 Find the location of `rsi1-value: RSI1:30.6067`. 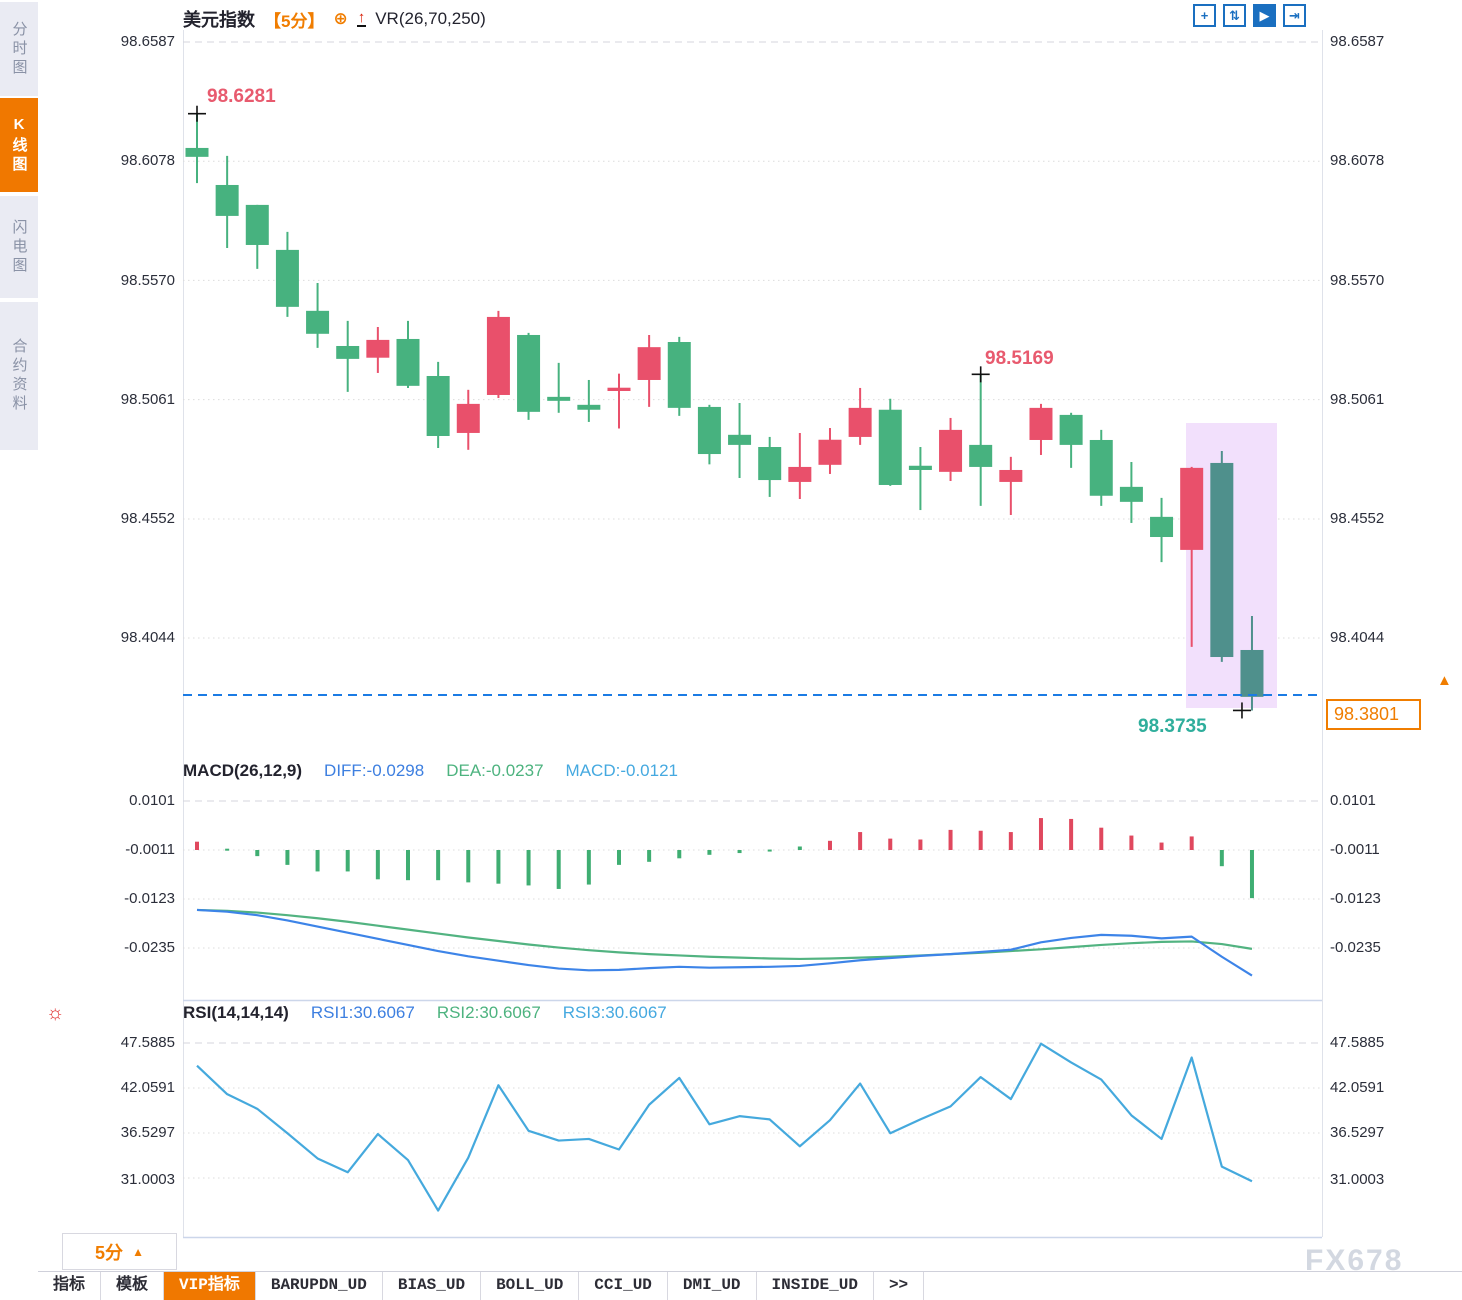

rsi1-value: RSI1:30.6067 is located at coordinates (362, 1012).